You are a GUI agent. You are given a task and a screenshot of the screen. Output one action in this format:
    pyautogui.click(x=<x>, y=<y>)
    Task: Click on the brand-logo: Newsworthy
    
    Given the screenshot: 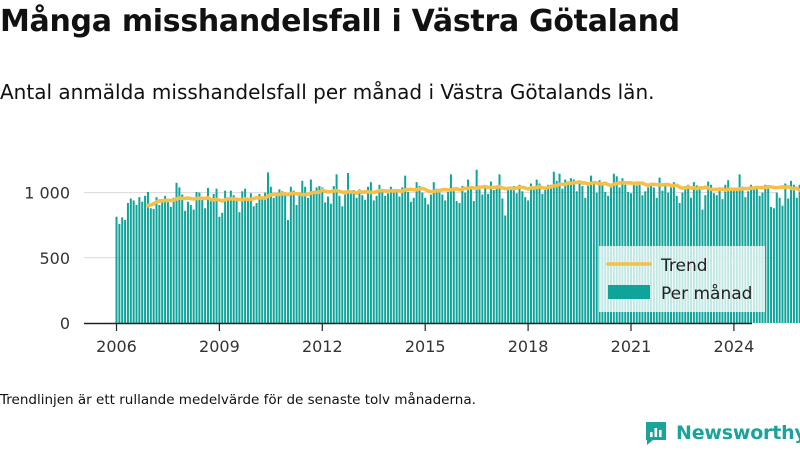 What is the action you would take?
    pyautogui.click(x=722, y=433)
    